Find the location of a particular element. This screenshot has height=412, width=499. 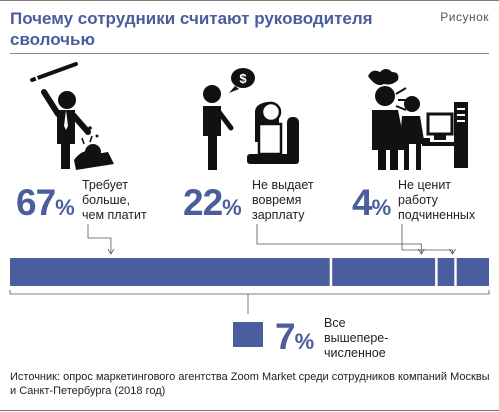

caption-3-line: работу is located at coordinates (418, 200).